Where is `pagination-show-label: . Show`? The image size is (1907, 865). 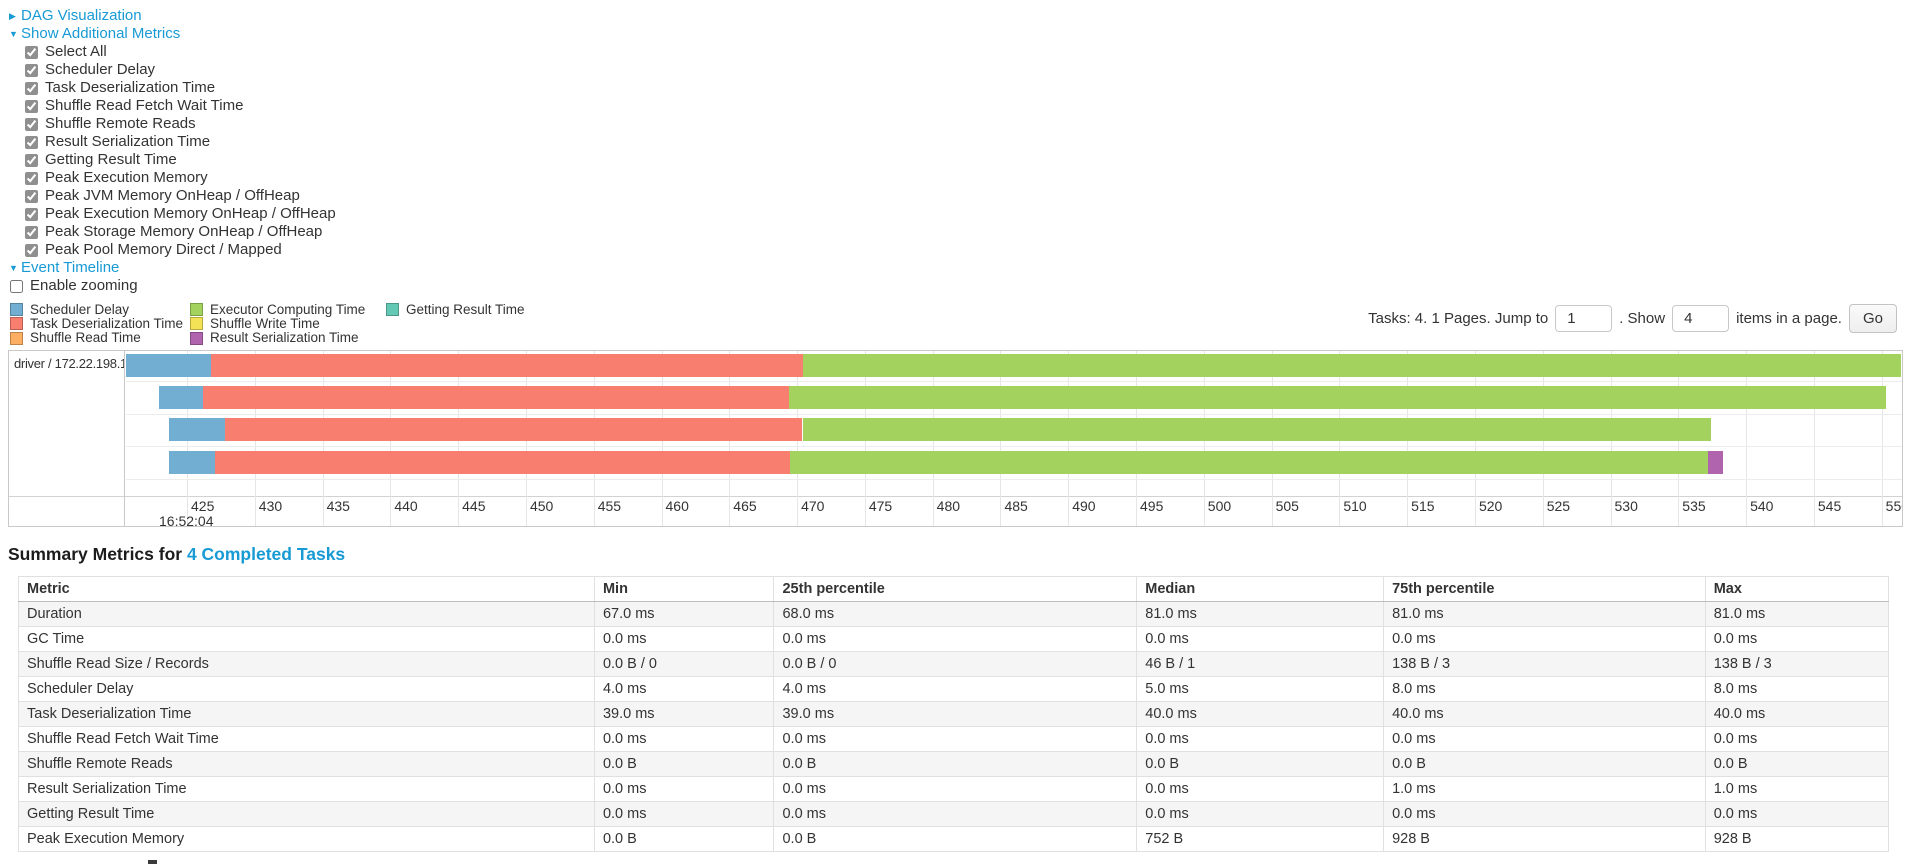 pagination-show-label: . Show is located at coordinates (1642, 318).